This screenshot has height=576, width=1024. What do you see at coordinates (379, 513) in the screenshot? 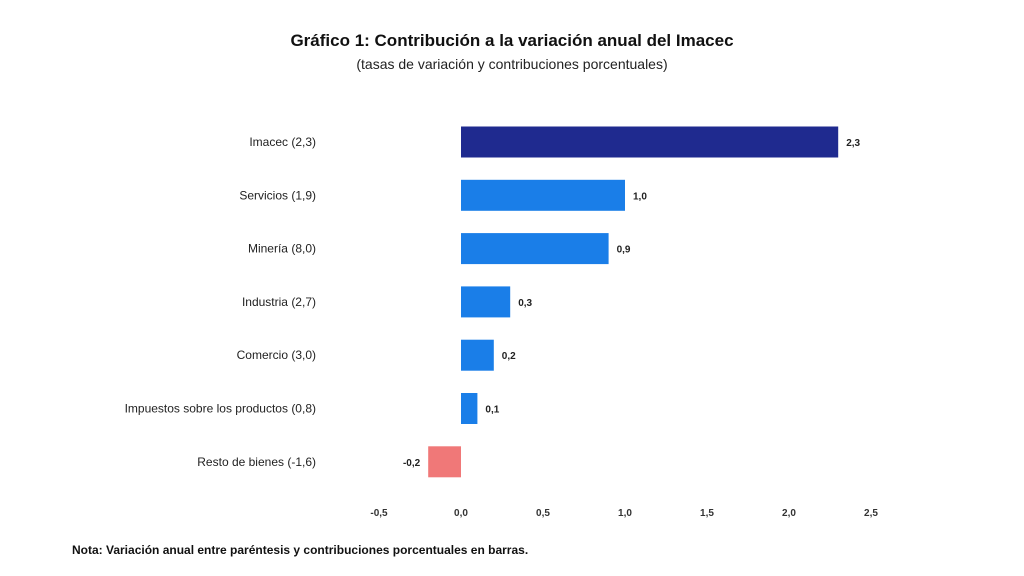
I see `x-tick-label: -0,5` at bounding box center [379, 513].